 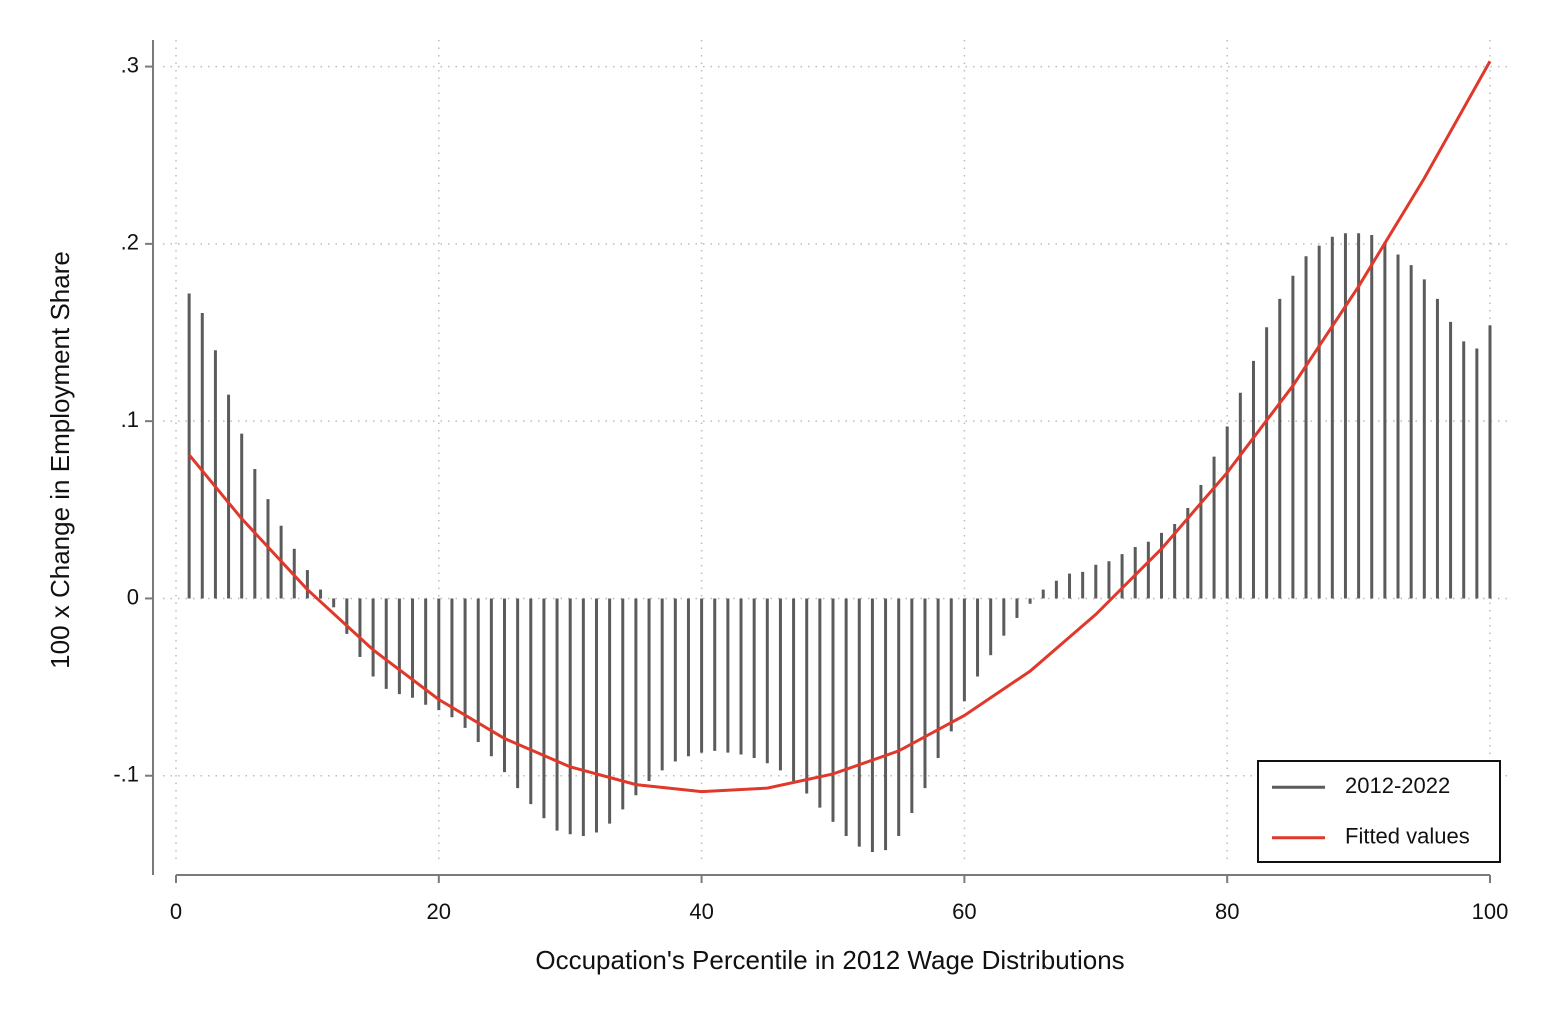 I want to click on x-tick-label: 20, so click(x=439, y=911).